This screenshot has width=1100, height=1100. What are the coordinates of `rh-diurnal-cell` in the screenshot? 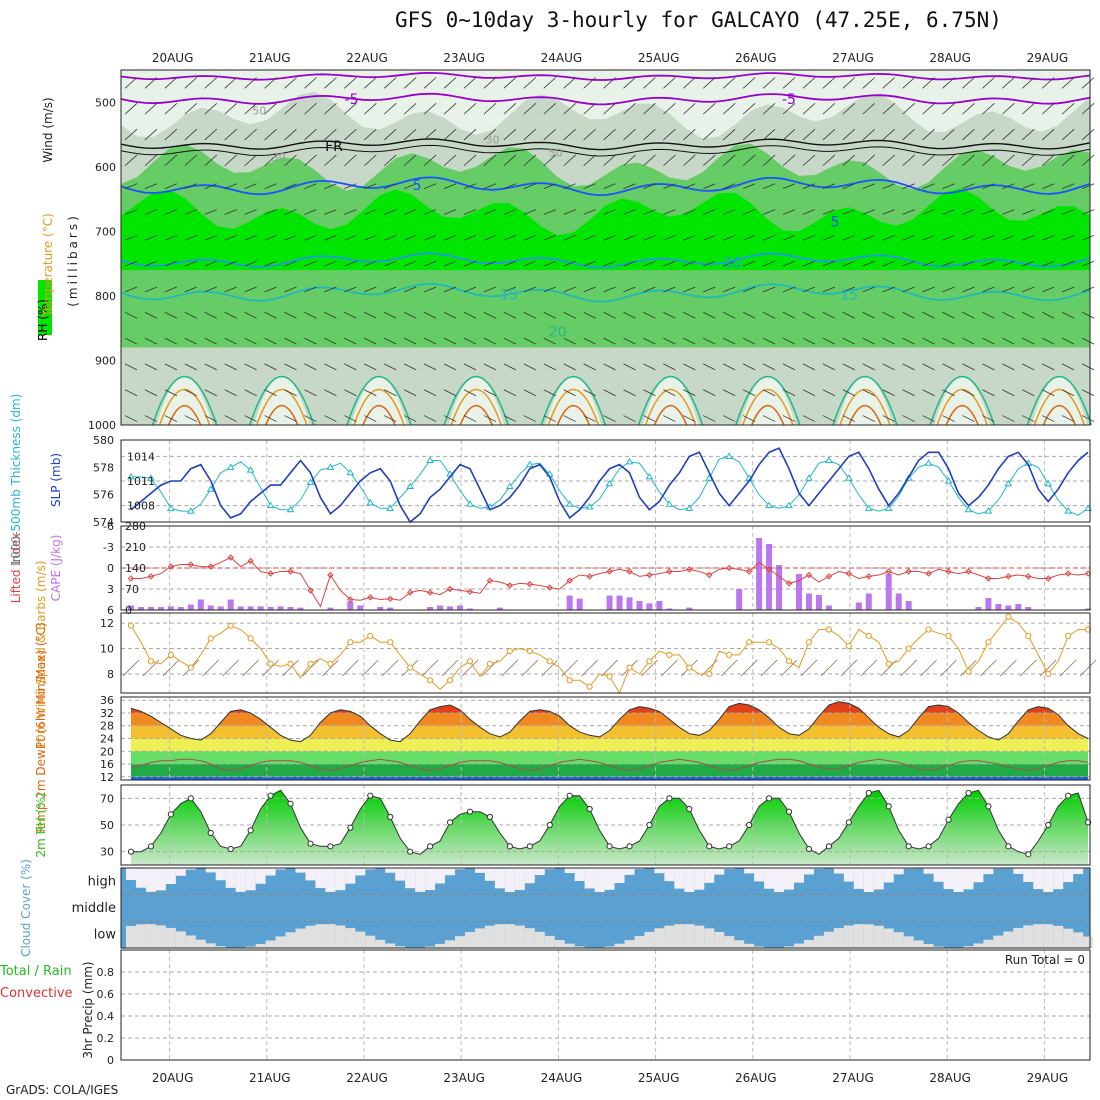 It's located at (1059, 400).